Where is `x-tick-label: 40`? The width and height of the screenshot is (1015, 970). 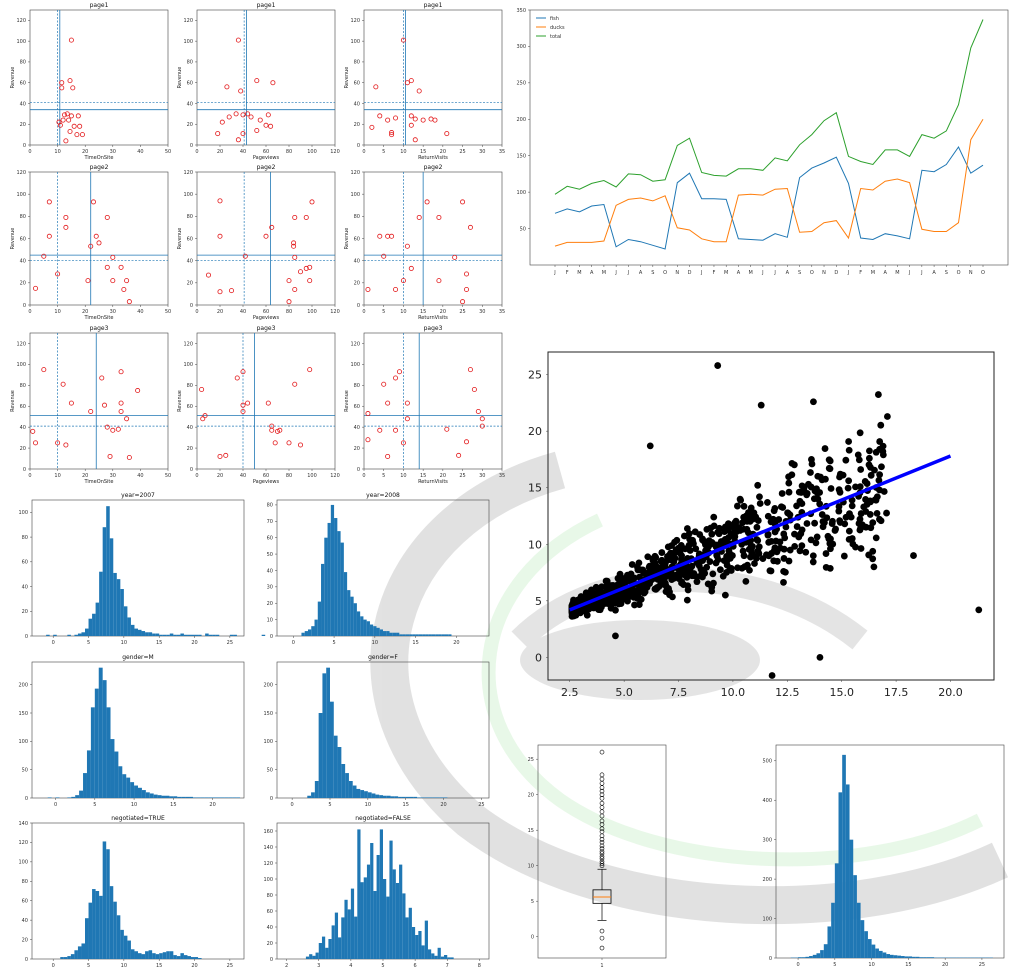
x-tick-label: 40 is located at coordinates (140, 476).